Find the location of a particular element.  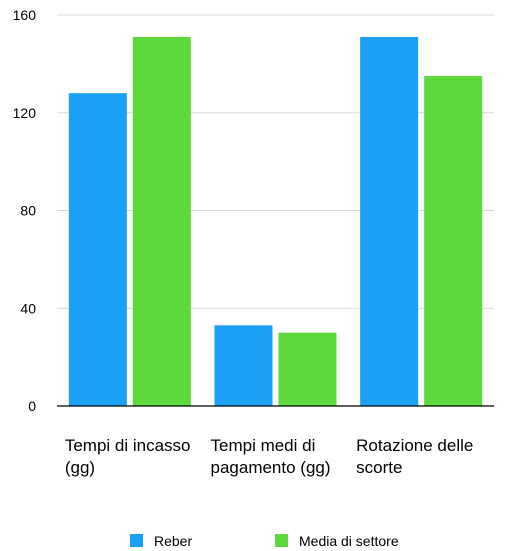

category-label: (gg) is located at coordinates (80, 467).